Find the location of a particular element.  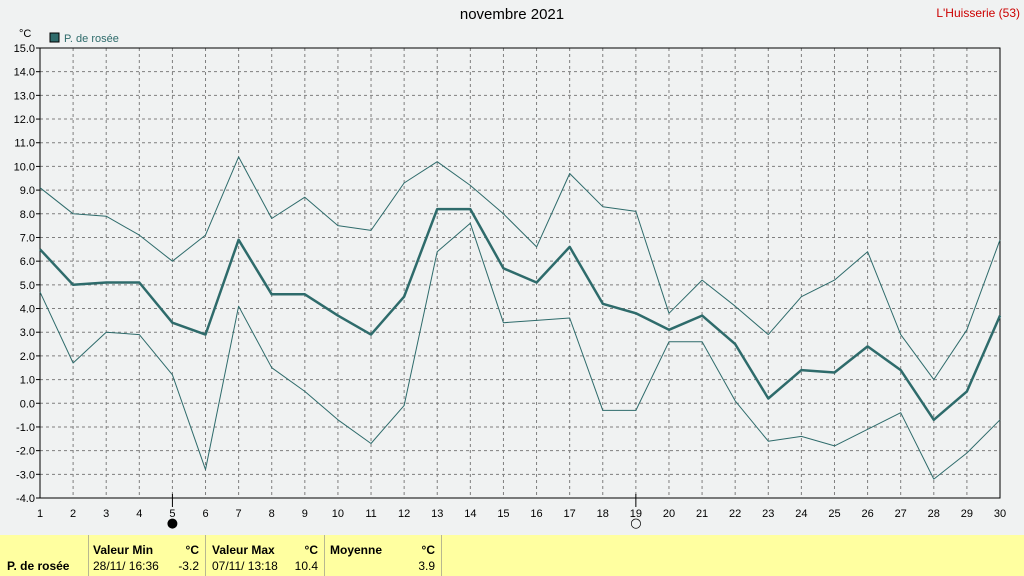

full-moon-icon: ○ is located at coordinates (635, 523).